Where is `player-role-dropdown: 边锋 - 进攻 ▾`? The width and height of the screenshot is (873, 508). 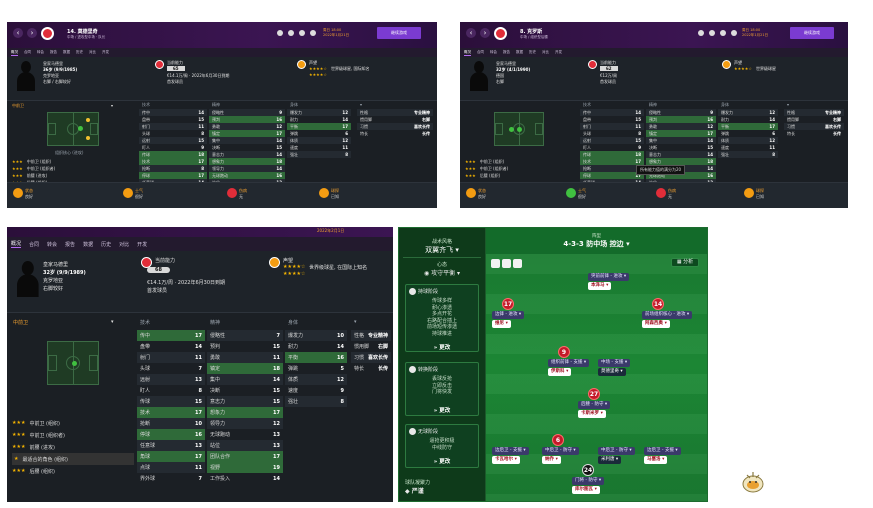 player-role-dropdown: 边锋 - 进攻 ▾ is located at coordinates (508, 315).